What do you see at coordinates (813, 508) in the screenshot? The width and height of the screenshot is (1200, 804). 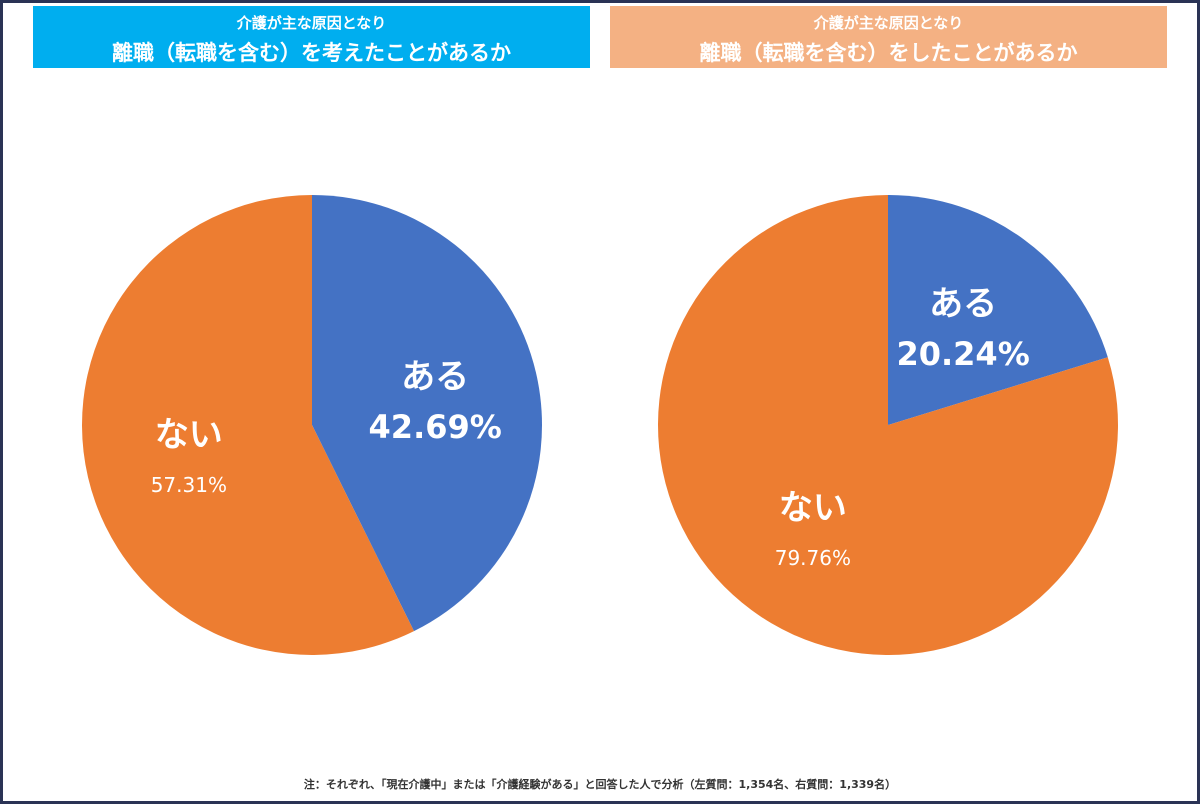 I see `pie1-slice-1-label: ない` at bounding box center [813, 508].